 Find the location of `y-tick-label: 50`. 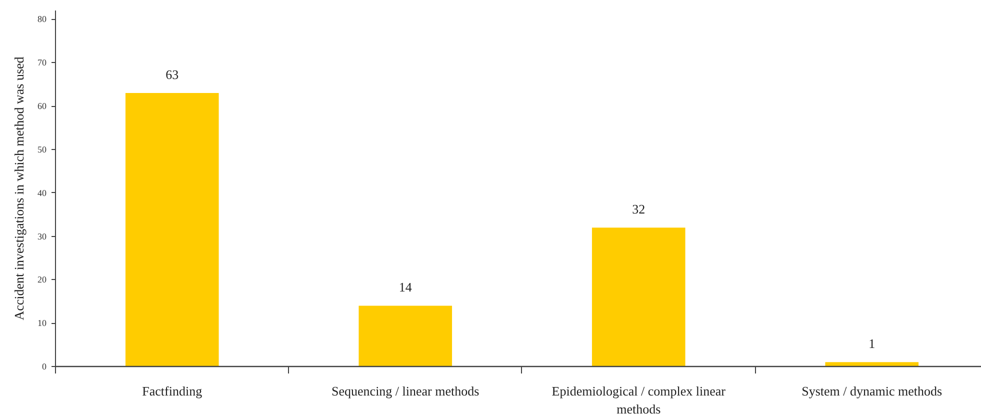

y-tick-label: 50 is located at coordinates (42, 149).